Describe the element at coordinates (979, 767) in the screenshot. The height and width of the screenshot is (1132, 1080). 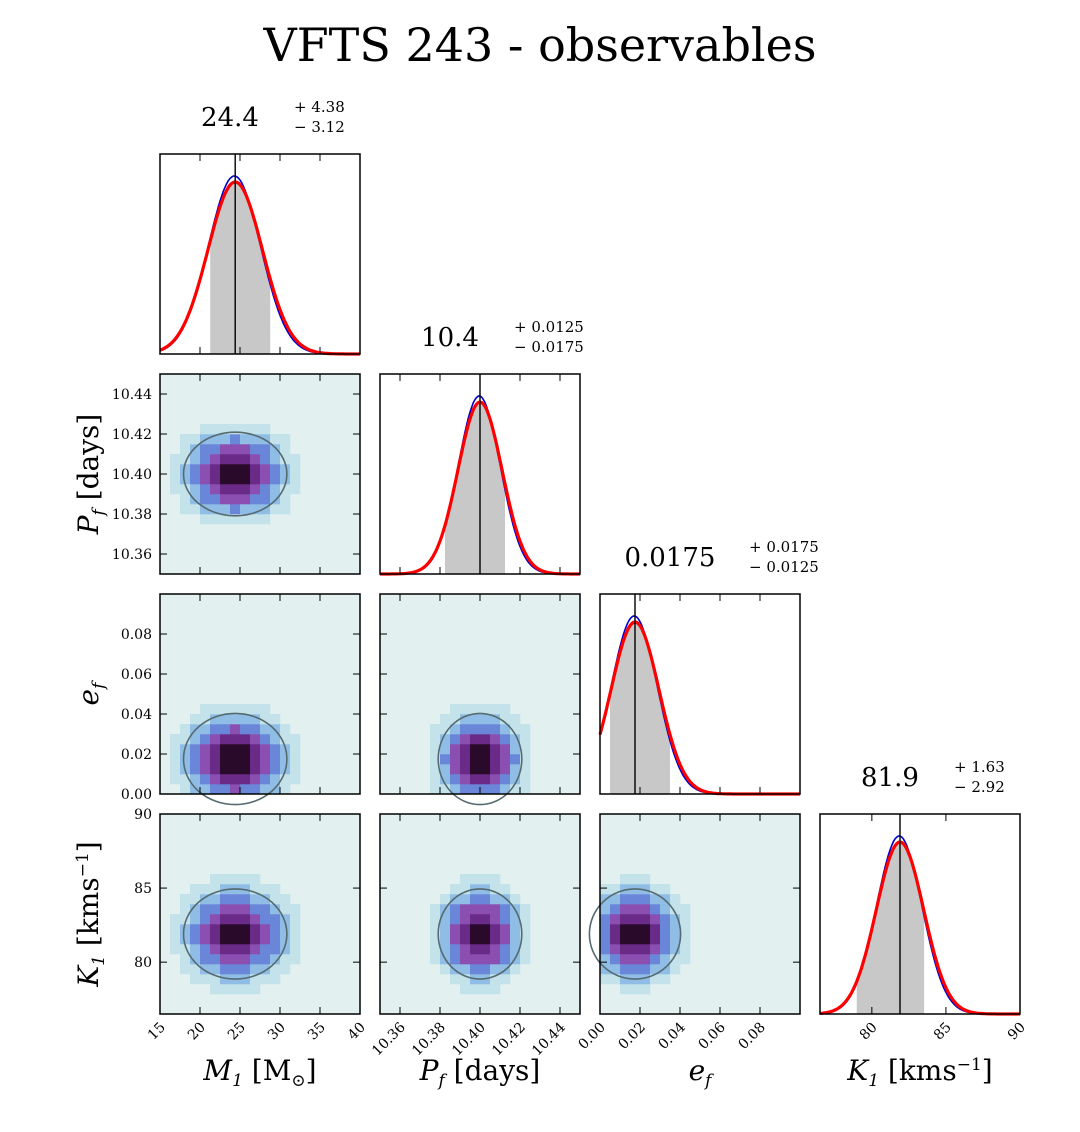
I see `diag-title-plus: + 1.63` at that location.